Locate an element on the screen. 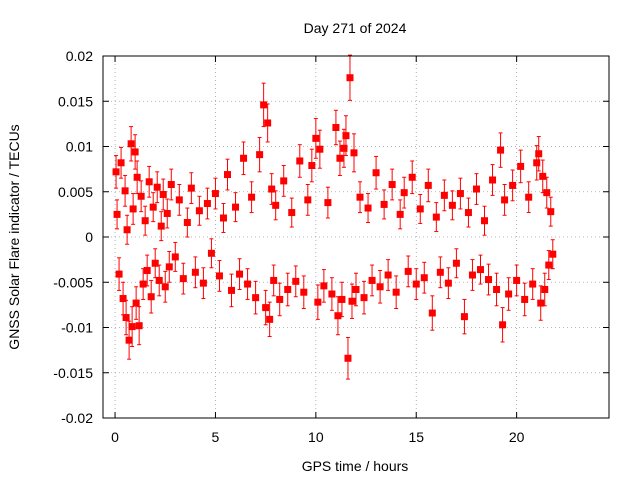  x-tick-label: 20 is located at coordinates (517, 437).